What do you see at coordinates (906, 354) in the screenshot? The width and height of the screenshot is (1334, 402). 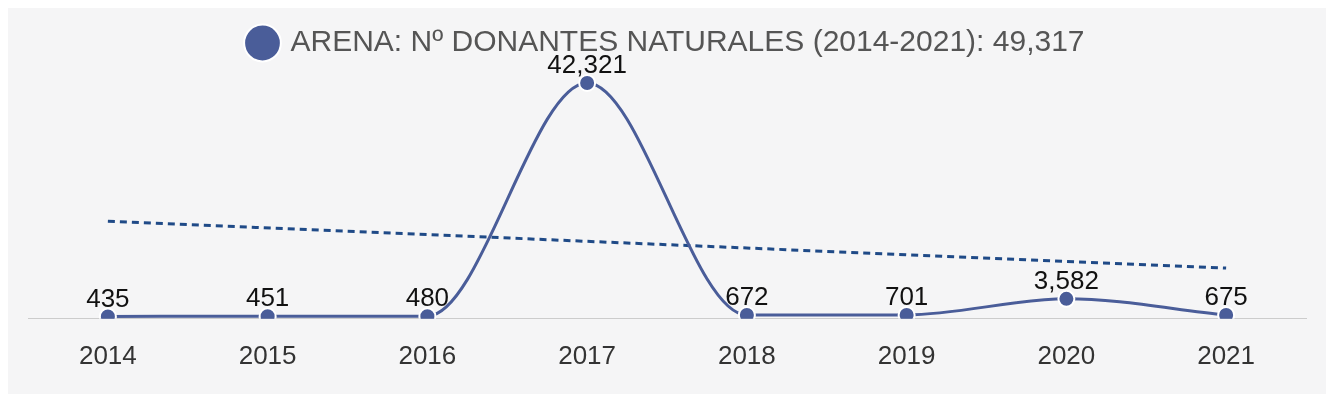 I see `x-tick-label: 2019` at bounding box center [906, 354].